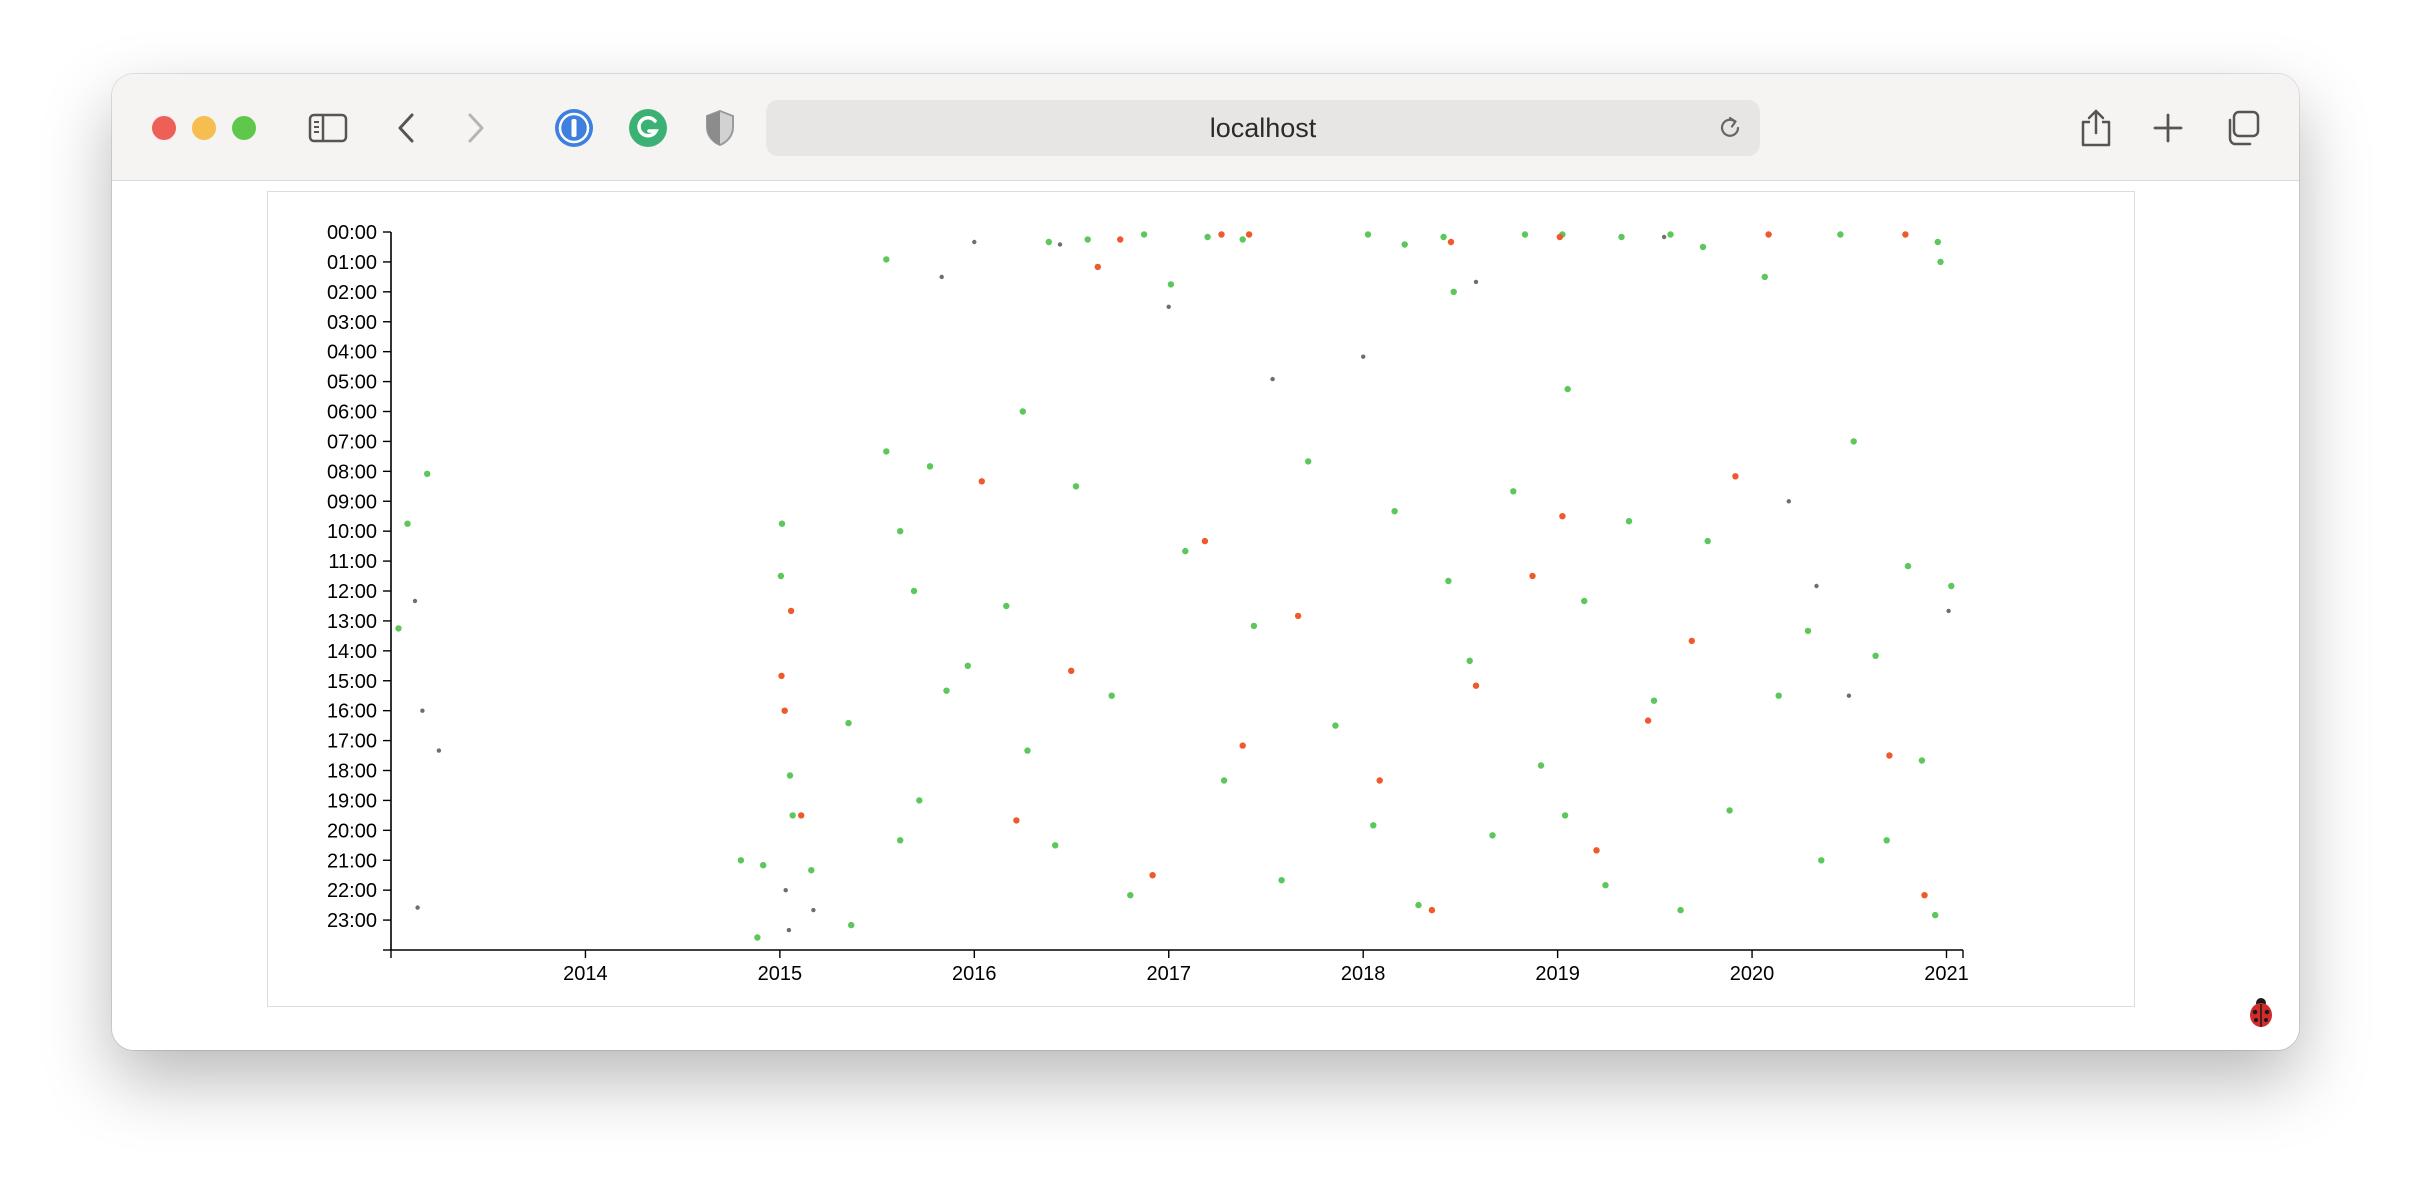 The height and width of the screenshot is (1198, 2410). What do you see at coordinates (352, 652) in the screenshot?
I see `y-tick-label: 14:00` at bounding box center [352, 652].